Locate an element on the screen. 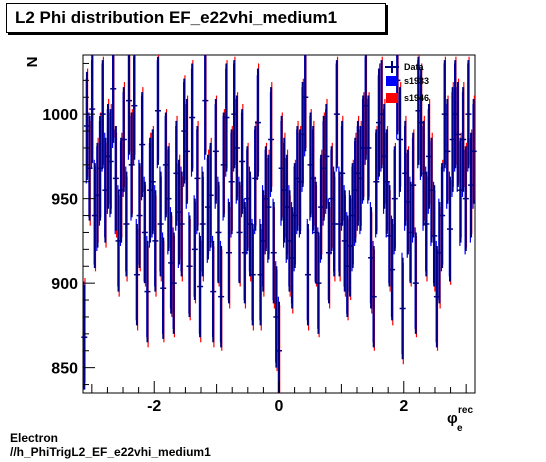 Image resolution: width=546 pixels, height=462 pixels. x-axis-title-sub: e is located at coordinates (460, 428).